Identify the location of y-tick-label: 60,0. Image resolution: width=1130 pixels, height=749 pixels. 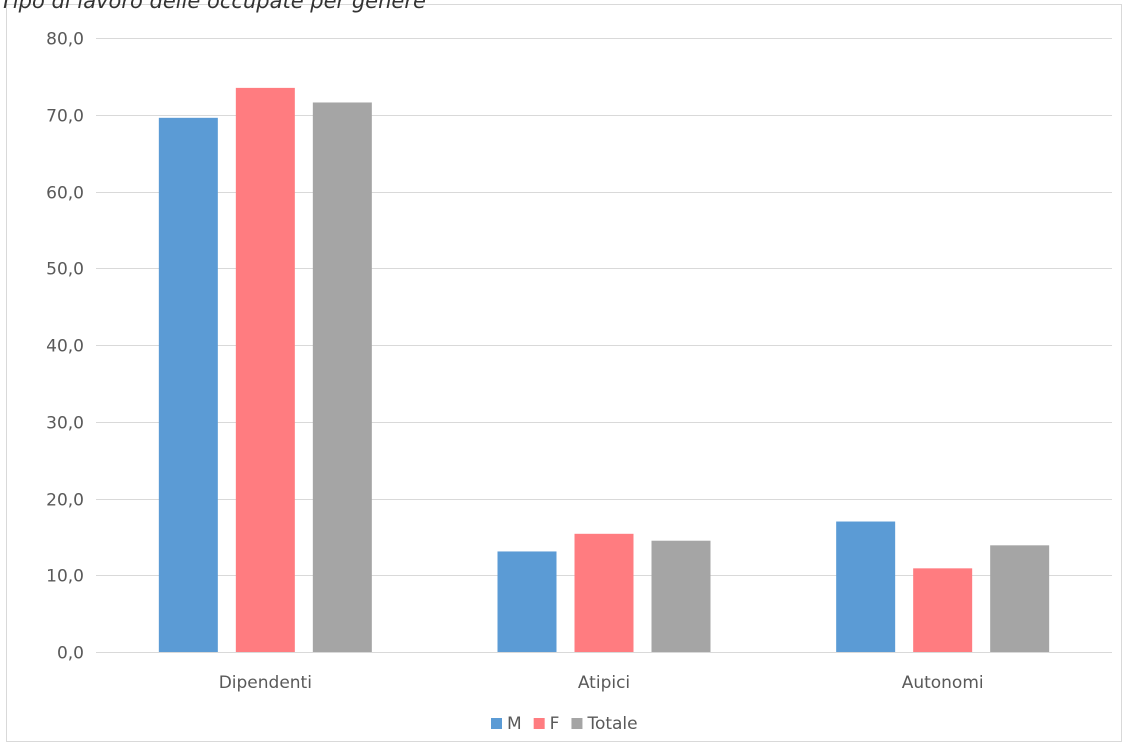
(65, 194).